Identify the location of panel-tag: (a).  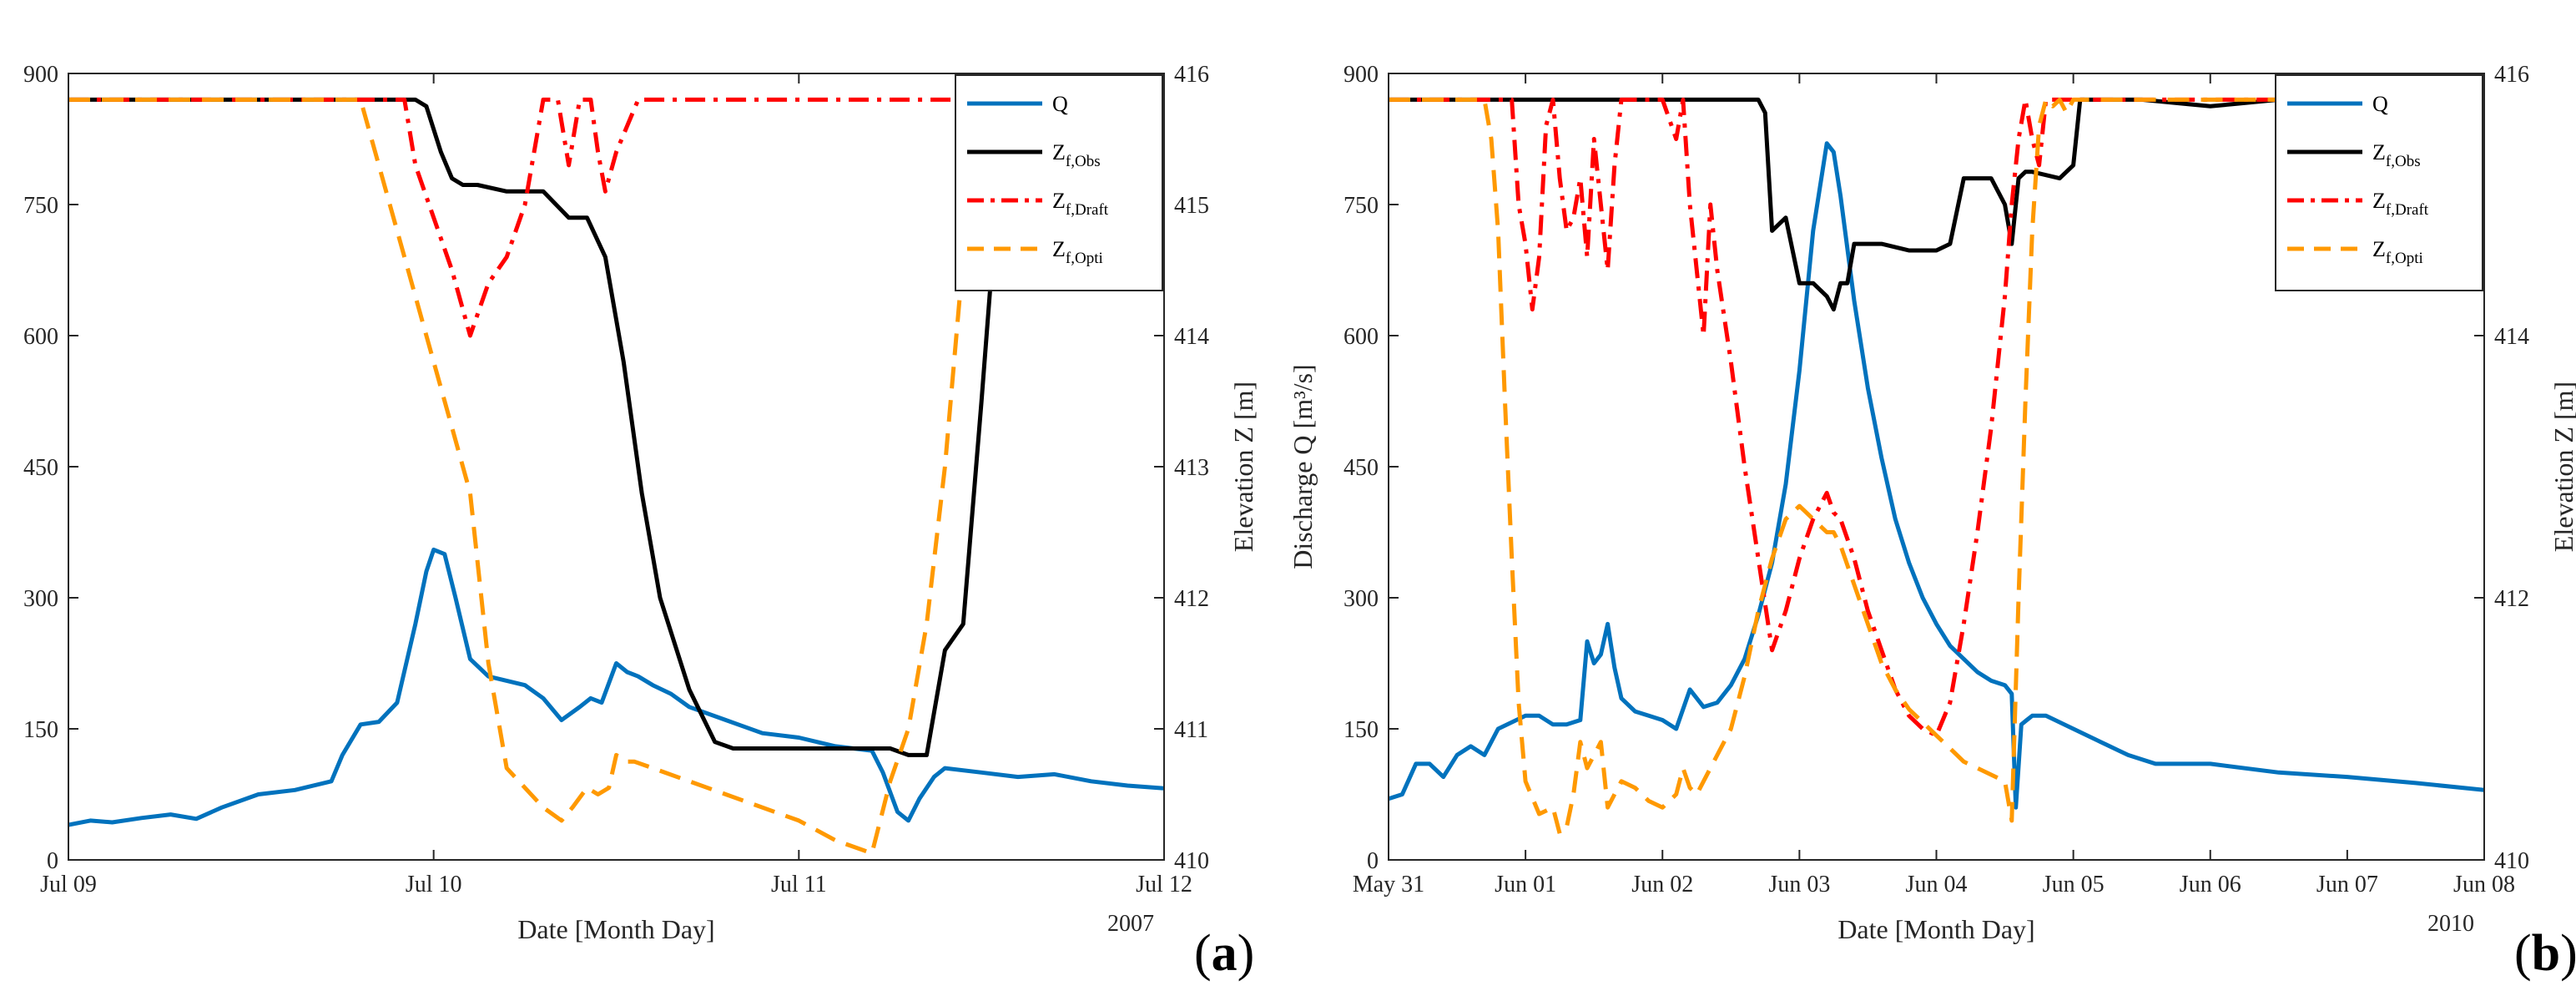
(1224, 953).